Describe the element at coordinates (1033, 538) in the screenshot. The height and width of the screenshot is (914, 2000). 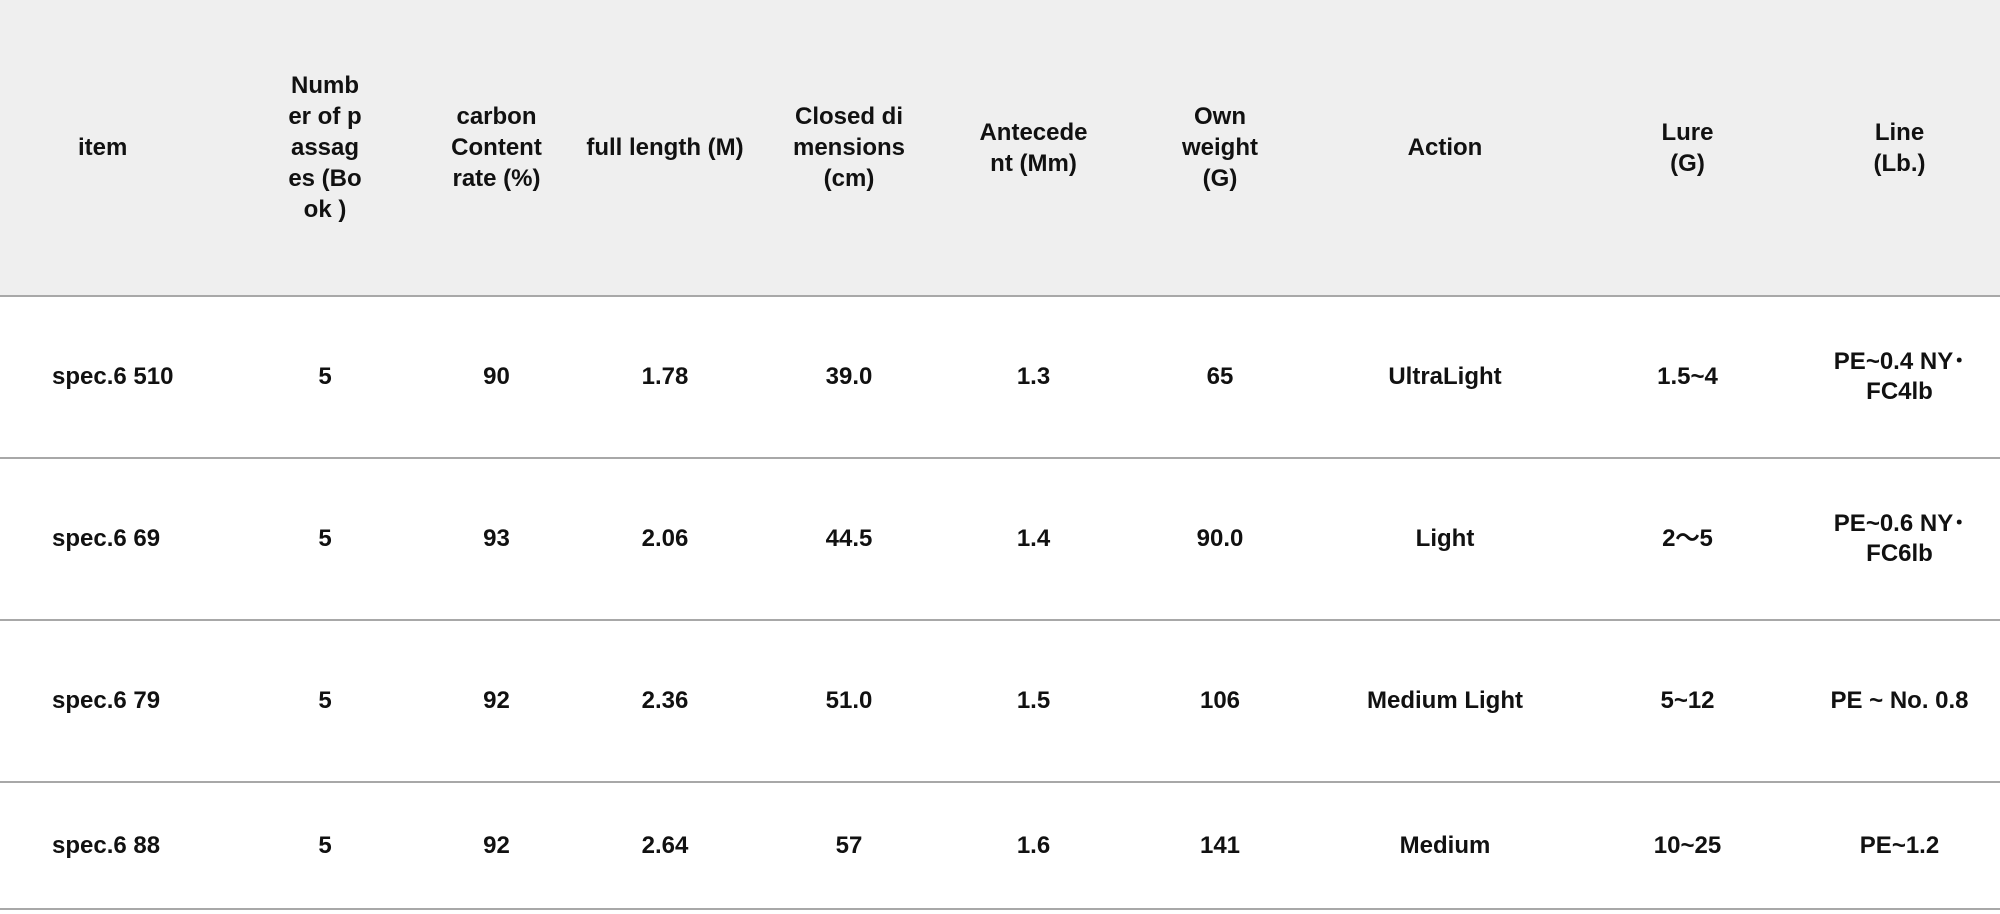
I see `cell-antecedent: 1.4` at that location.